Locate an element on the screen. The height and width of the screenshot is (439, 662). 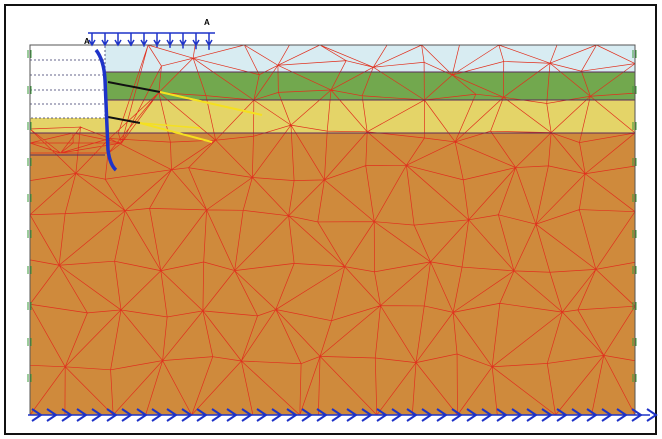
layer-sand-left is located at coordinates (67, 125).